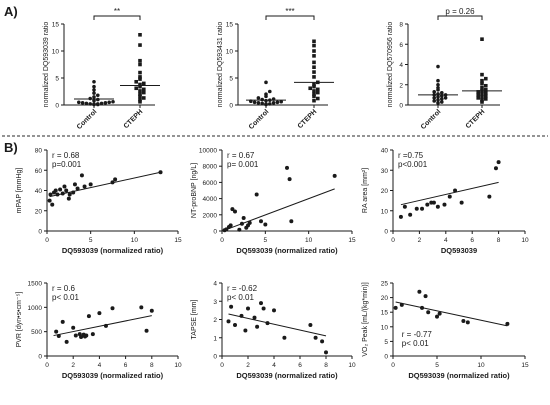 This screenshot has width=550, height=405. Describe the element at coordinates (19, 320) in the screenshot. I see `y-axis-label: PVR [dyn•s•cm⁻⁵]` at that location.